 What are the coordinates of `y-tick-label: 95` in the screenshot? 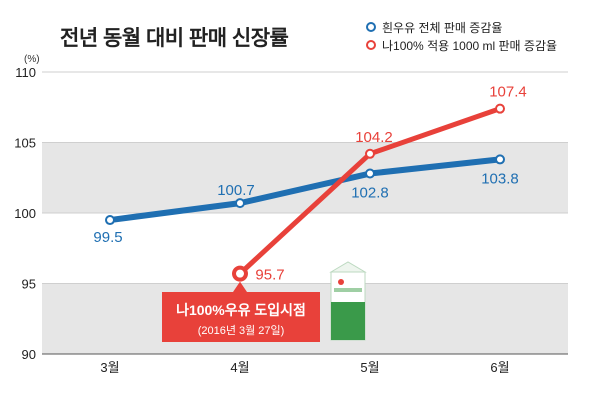 It's located at (29, 284).